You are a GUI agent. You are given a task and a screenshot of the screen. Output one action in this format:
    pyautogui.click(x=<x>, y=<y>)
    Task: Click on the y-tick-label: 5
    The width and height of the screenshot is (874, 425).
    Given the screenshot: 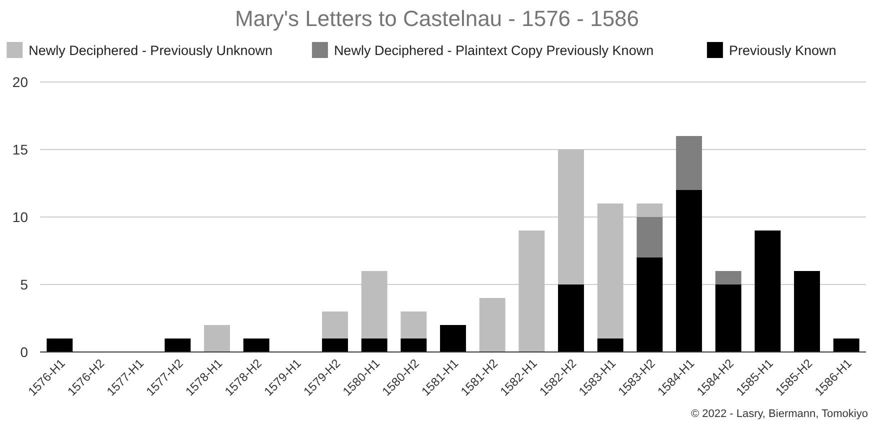 What is the action you would take?
    pyautogui.click(x=24, y=284)
    